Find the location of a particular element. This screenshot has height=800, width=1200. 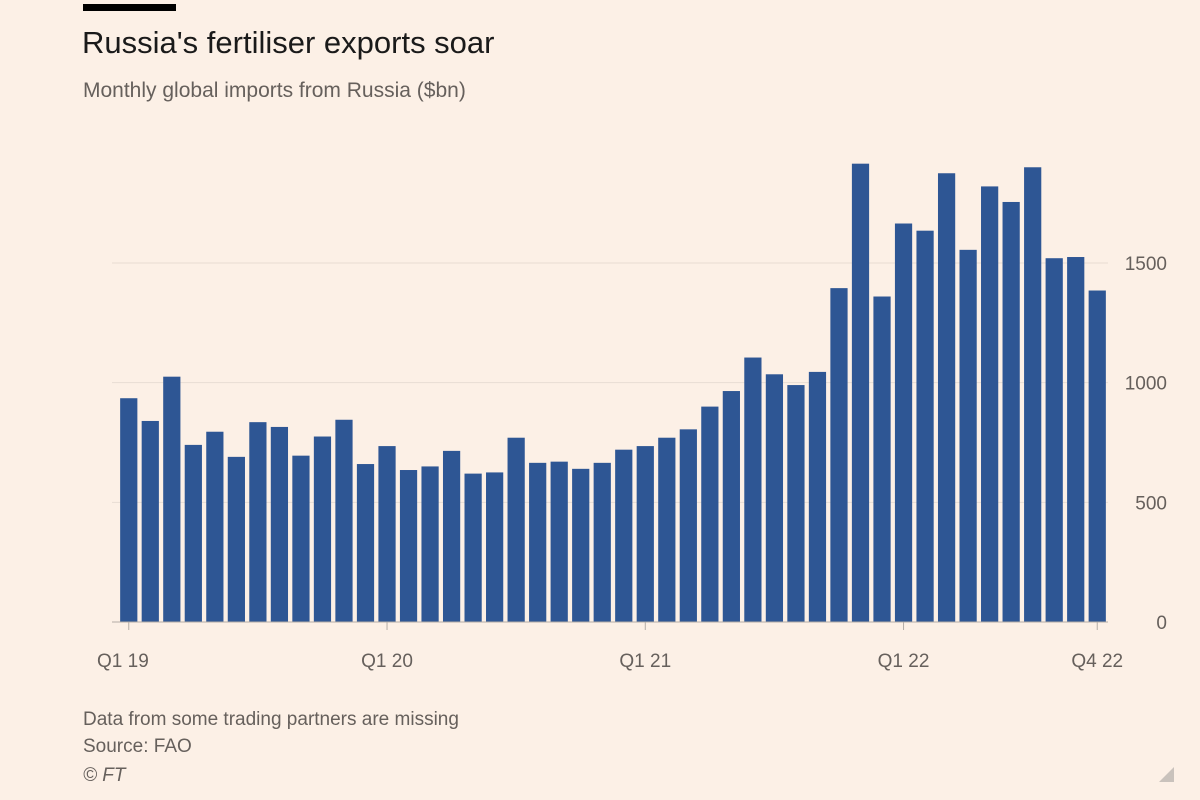

y-tick-label: 1000 is located at coordinates (1146, 384).